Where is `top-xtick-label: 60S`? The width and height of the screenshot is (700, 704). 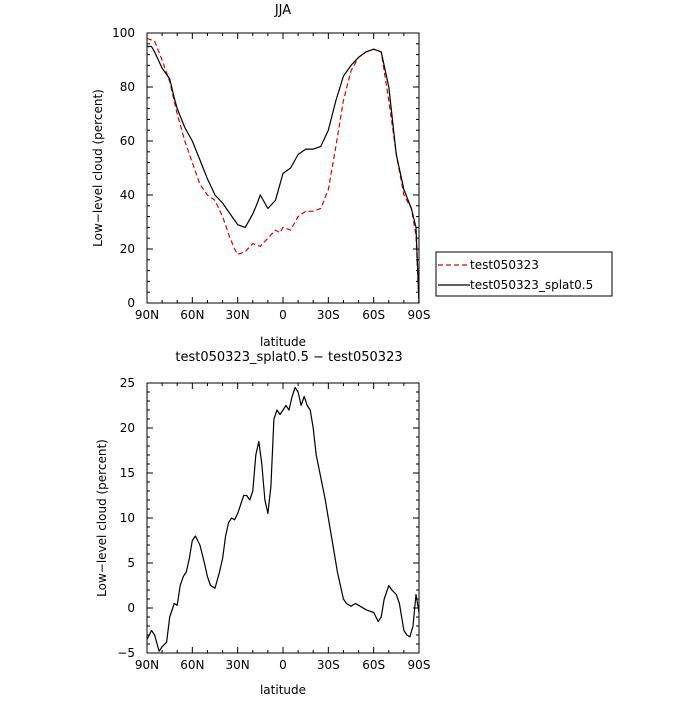 top-xtick-label: 60S is located at coordinates (373, 315).